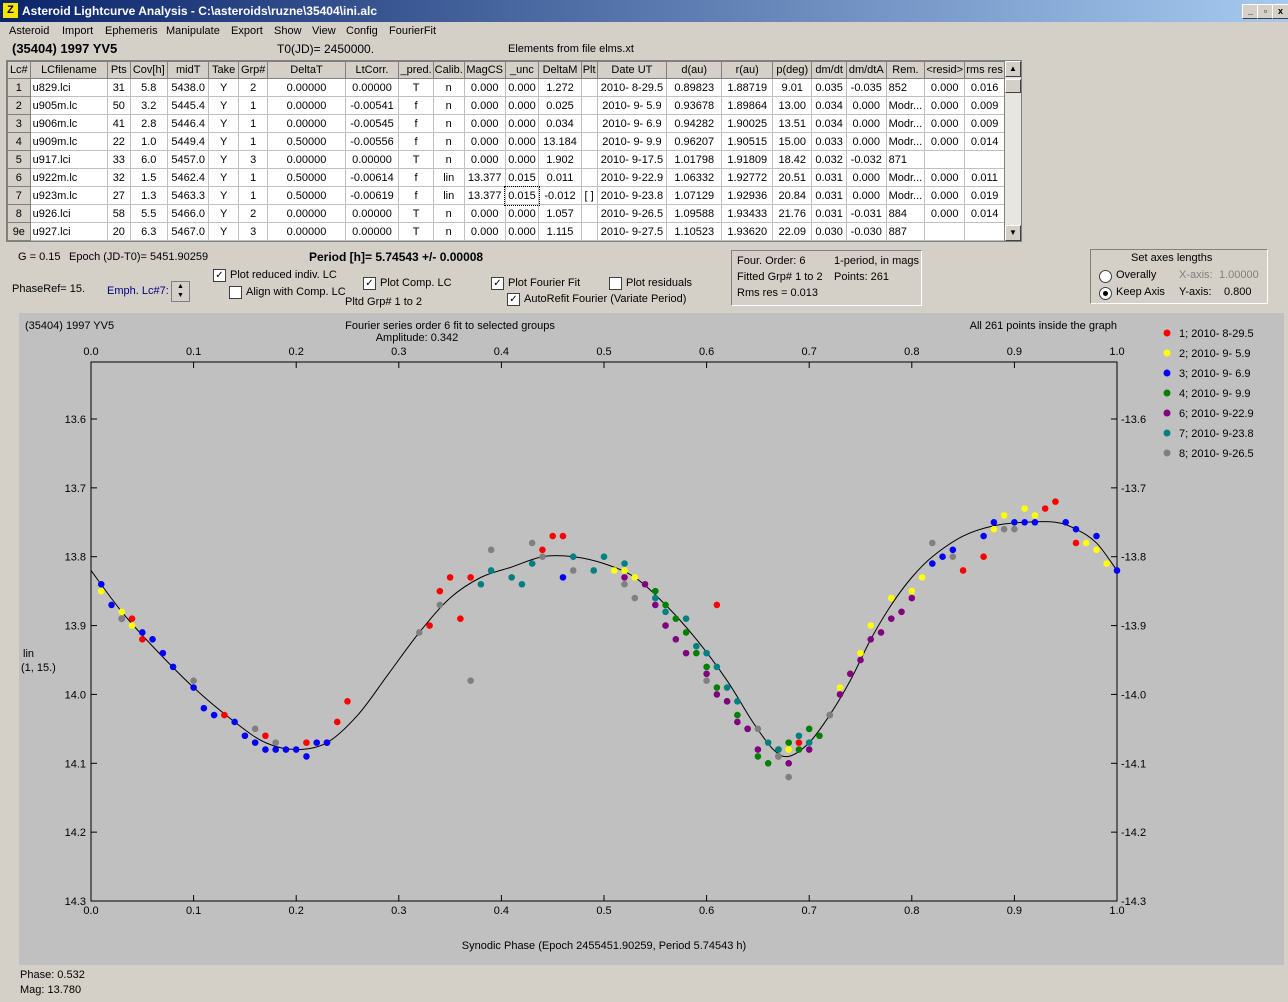 The height and width of the screenshot is (1002, 1288). I want to click on row-header: 8, so click(19, 213).